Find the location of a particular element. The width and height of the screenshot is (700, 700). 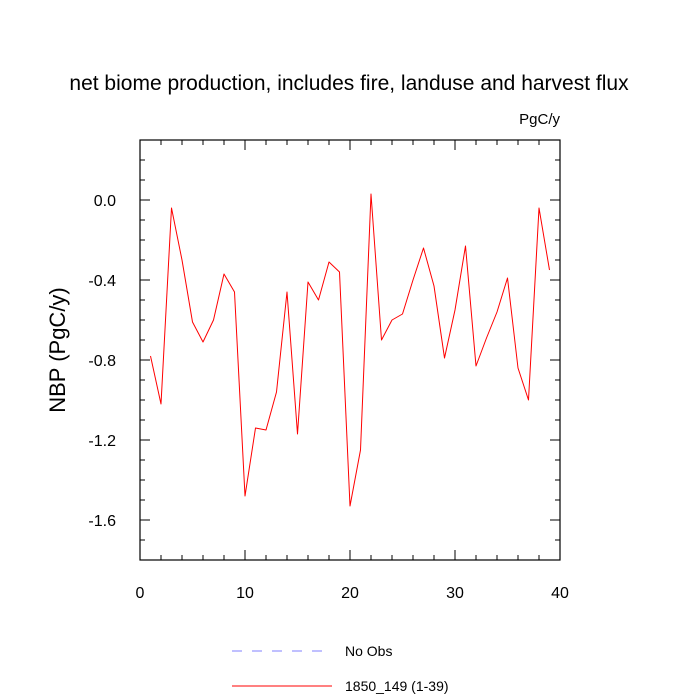

y-tick-label: -0.8 is located at coordinates (102, 361).